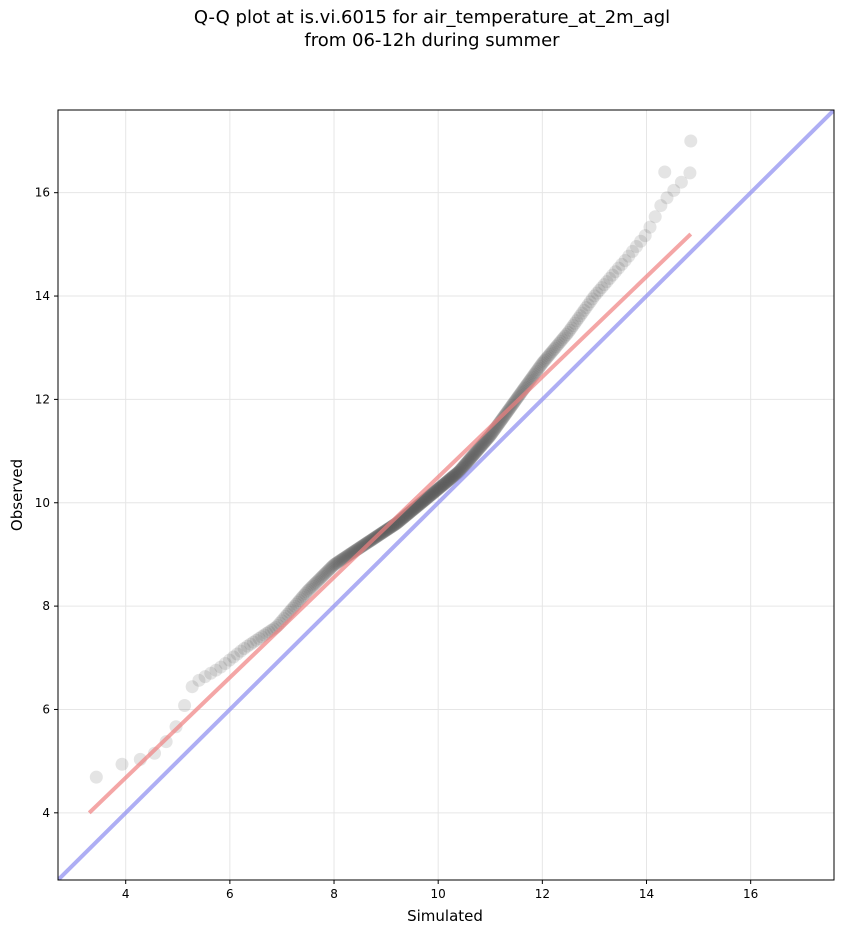  Describe the element at coordinates (46, 709) in the screenshot. I see `y-tick-label: 6` at that location.